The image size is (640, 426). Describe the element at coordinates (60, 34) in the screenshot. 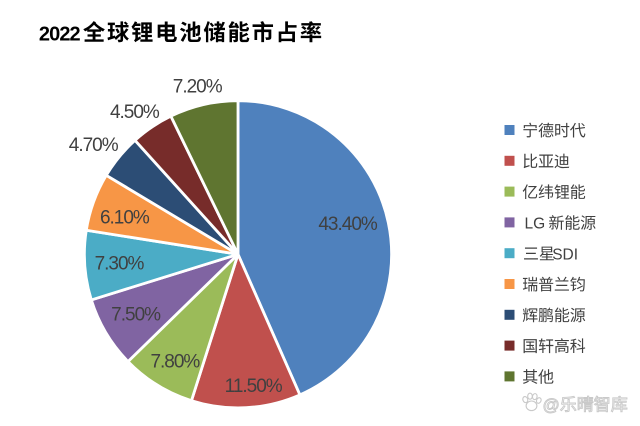

I see `svg-text: 2022` at that location.